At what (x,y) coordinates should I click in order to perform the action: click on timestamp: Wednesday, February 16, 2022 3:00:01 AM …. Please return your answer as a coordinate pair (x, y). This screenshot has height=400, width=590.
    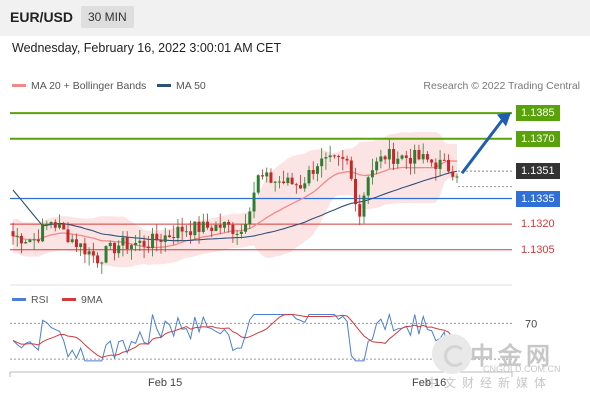
    Looking at the image, I should click on (147, 48).